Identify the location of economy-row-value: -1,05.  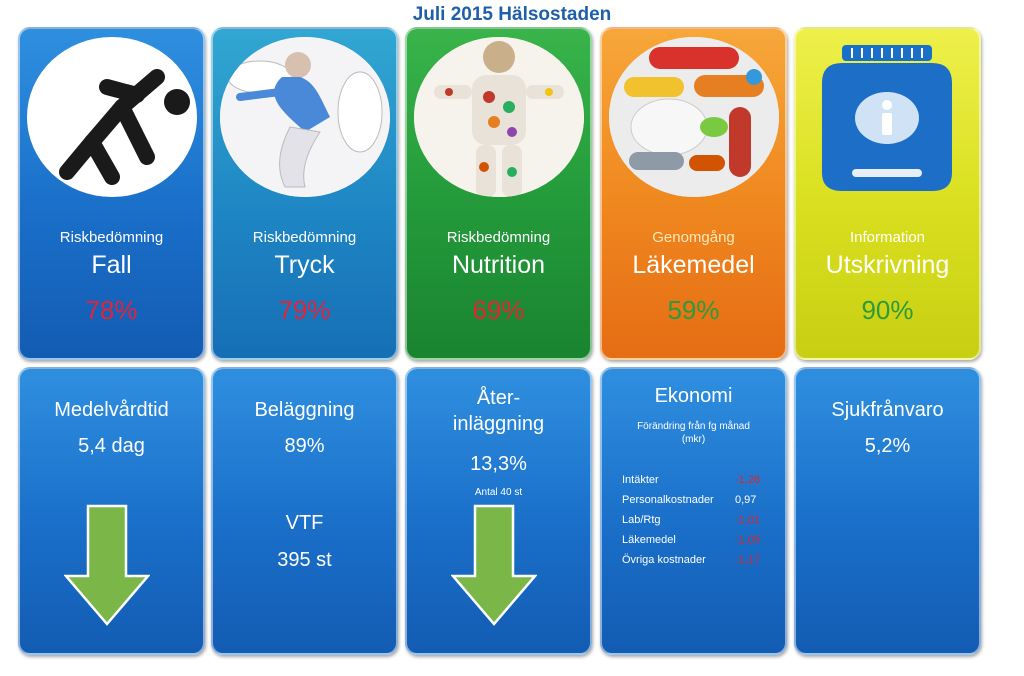
(748, 540).